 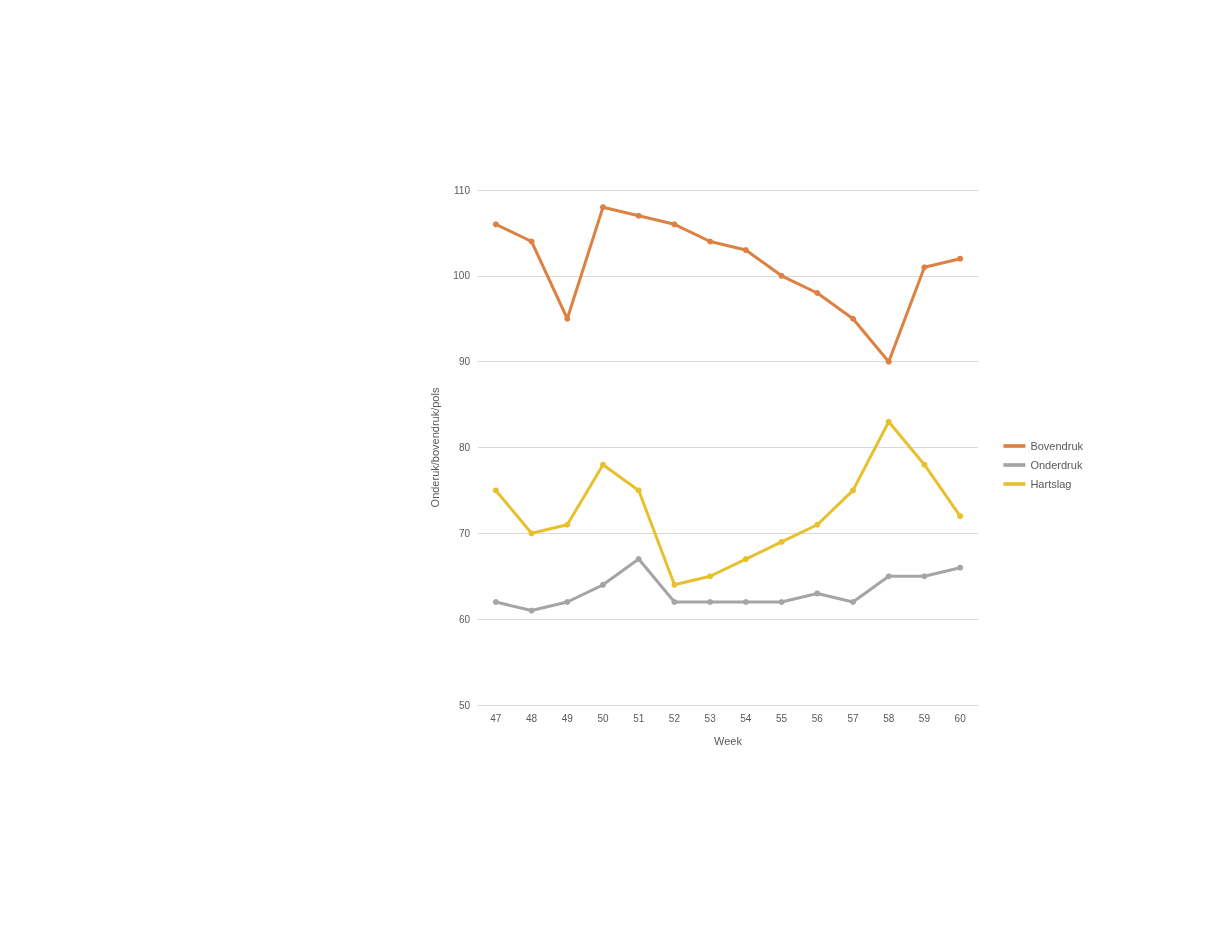 What do you see at coordinates (853, 718) in the screenshot?
I see `x-tick-label: 57` at bounding box center [853, 718].